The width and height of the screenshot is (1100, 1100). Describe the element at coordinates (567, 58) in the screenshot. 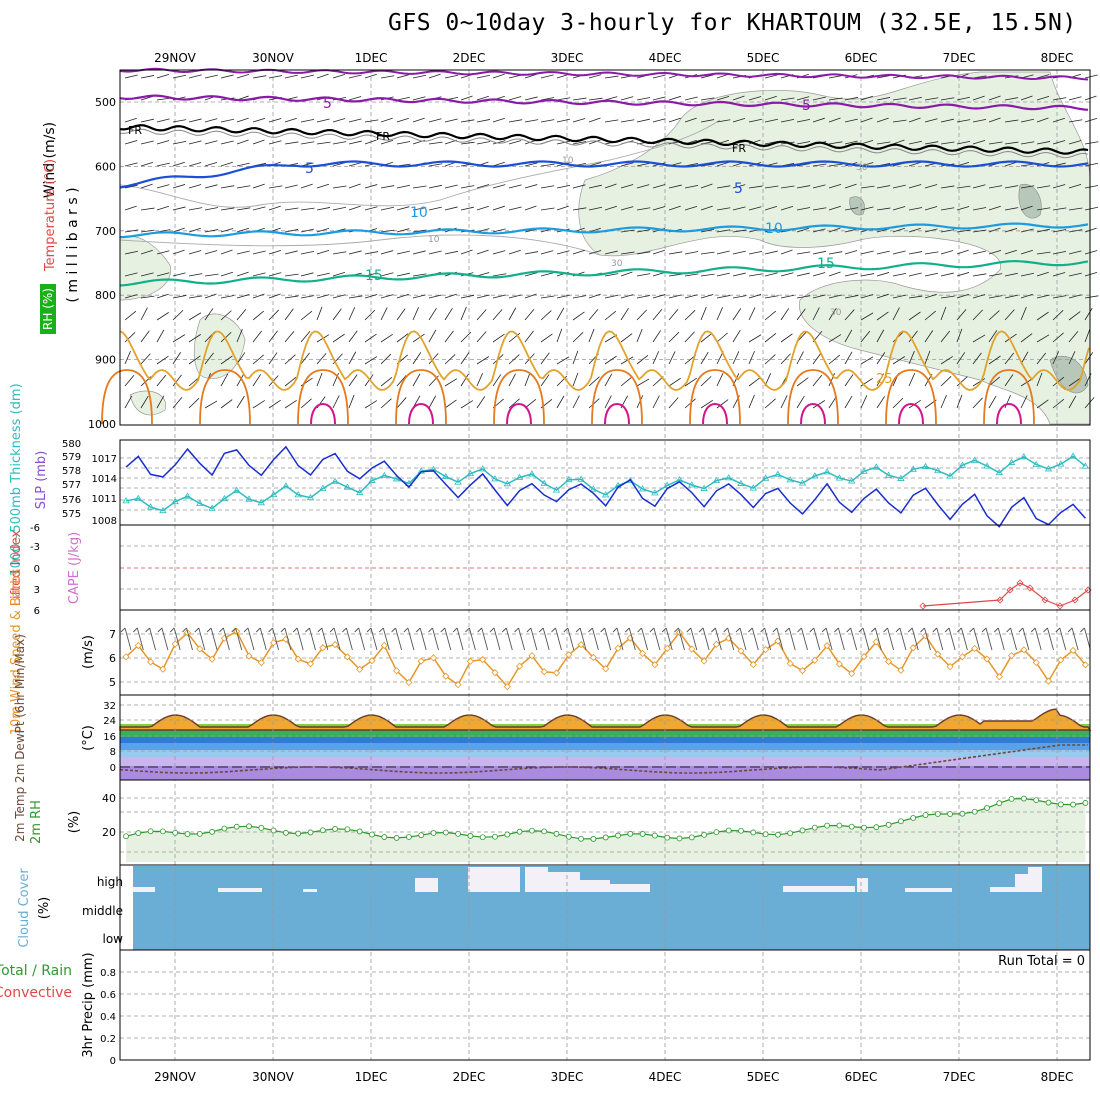

I see `date-top-4: 3DEC` at that location.